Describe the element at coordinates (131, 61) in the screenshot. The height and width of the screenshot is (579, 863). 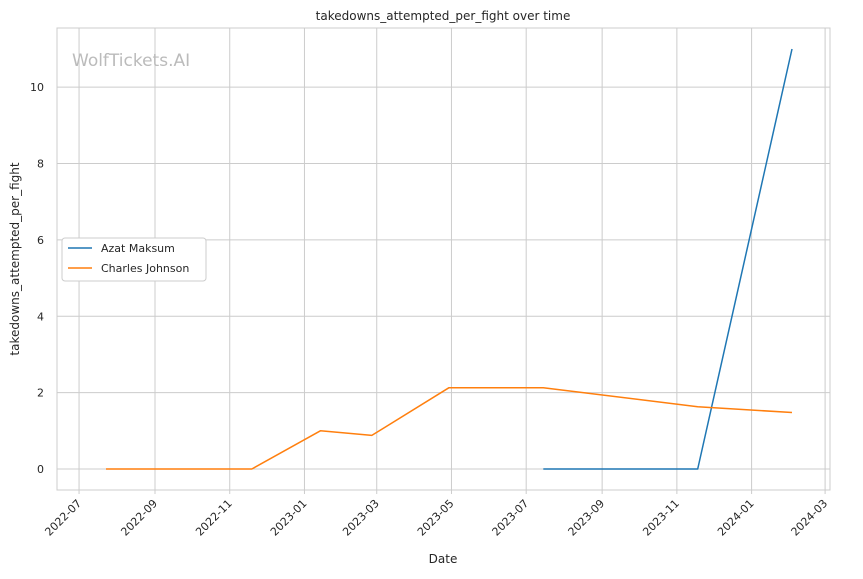
I see `watermark: WolfTickets.AI` at that location.